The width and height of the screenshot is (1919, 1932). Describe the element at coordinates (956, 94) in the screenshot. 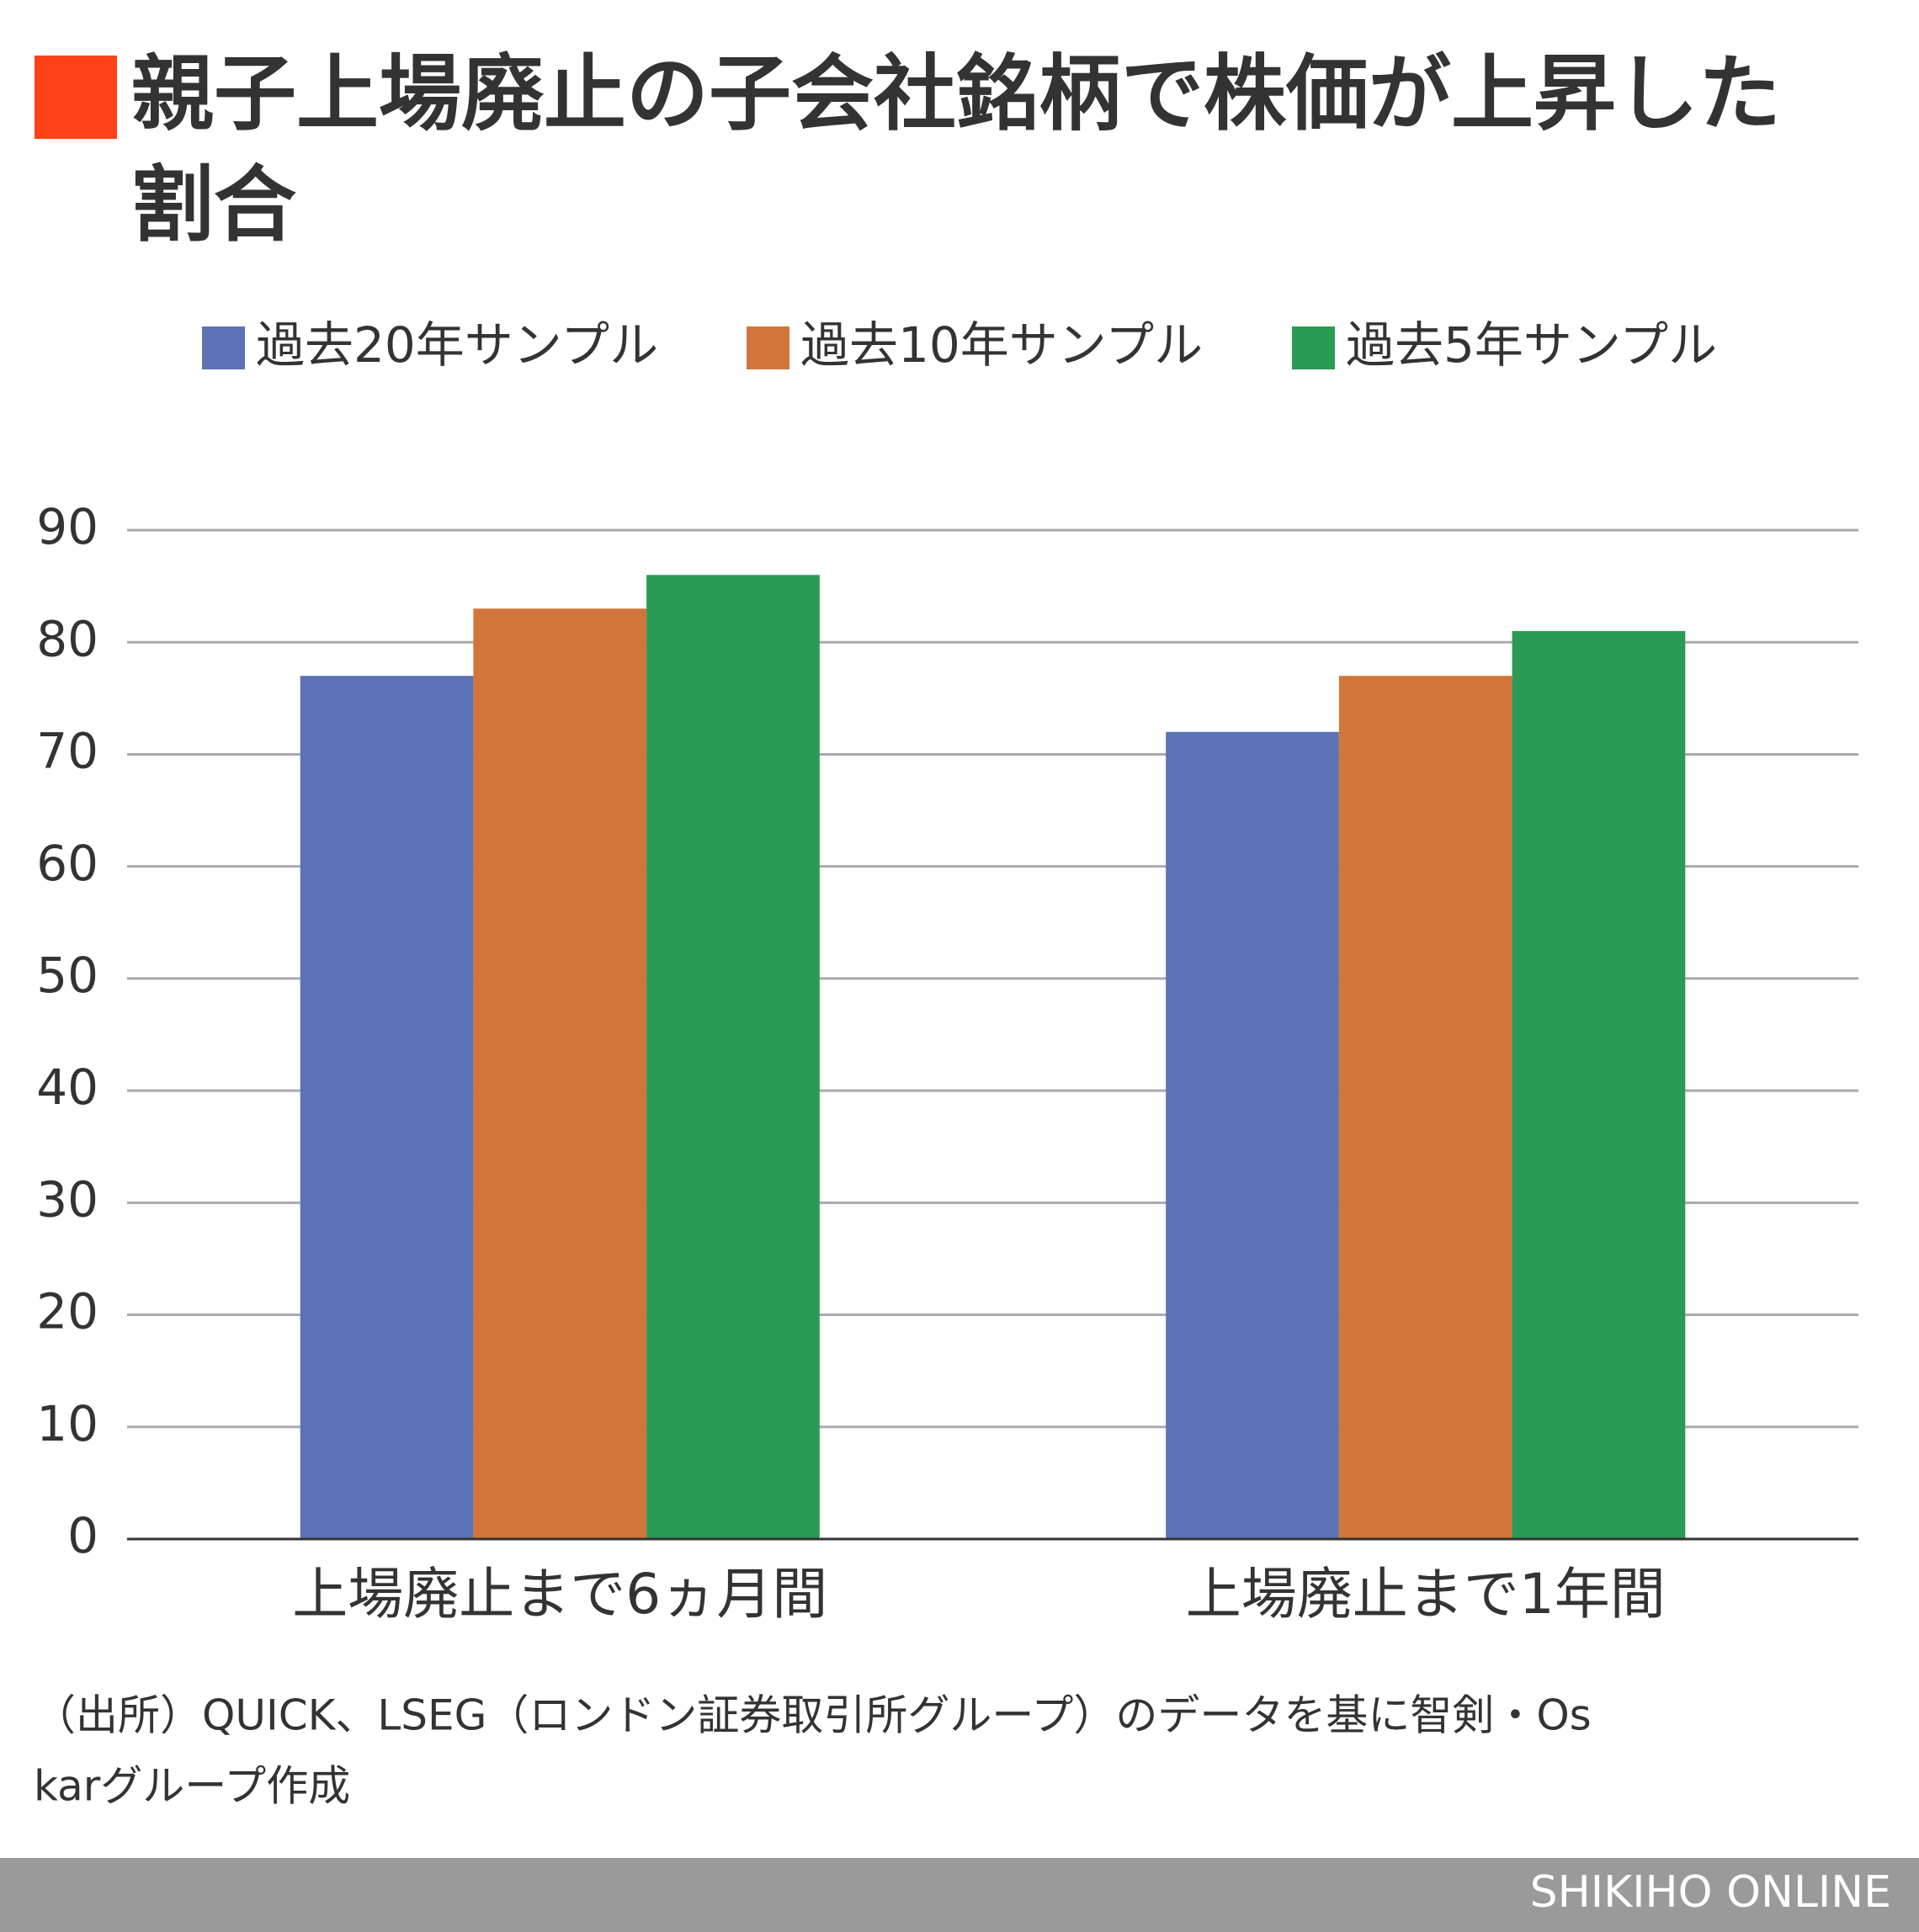

I see `chart-title: 親子上場廃止の子会社銘柄で株価が上昇した` at that location.